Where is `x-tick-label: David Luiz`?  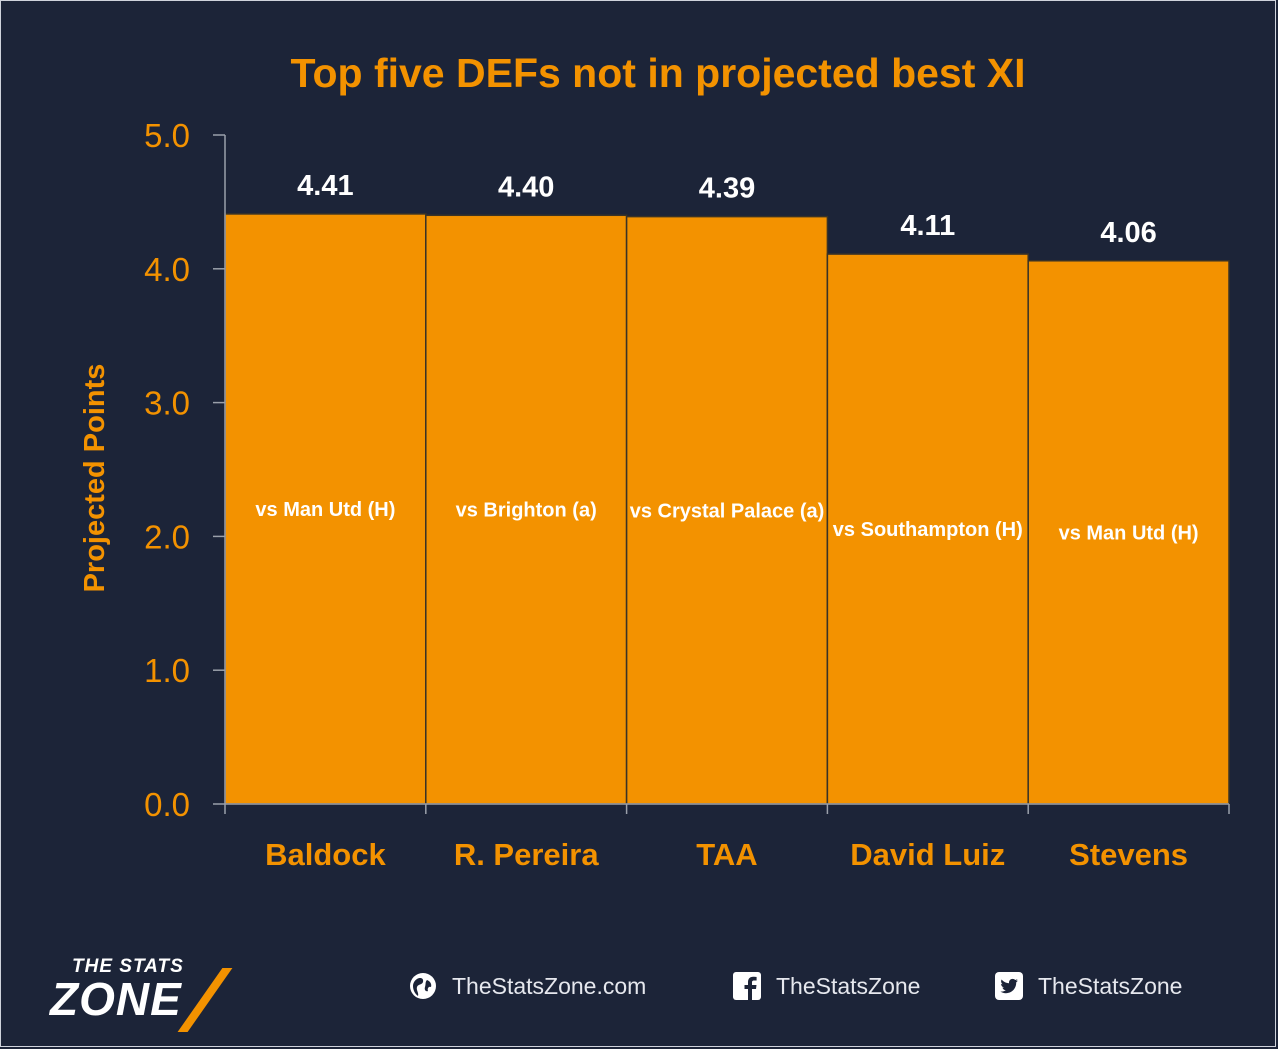
x-tick-label: David Luiz is located at coordinates (927, 854).